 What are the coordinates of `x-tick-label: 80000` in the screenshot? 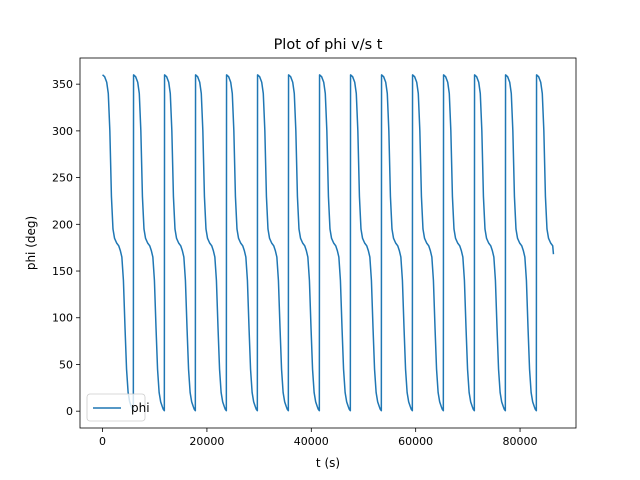 It's located at (520, 441).